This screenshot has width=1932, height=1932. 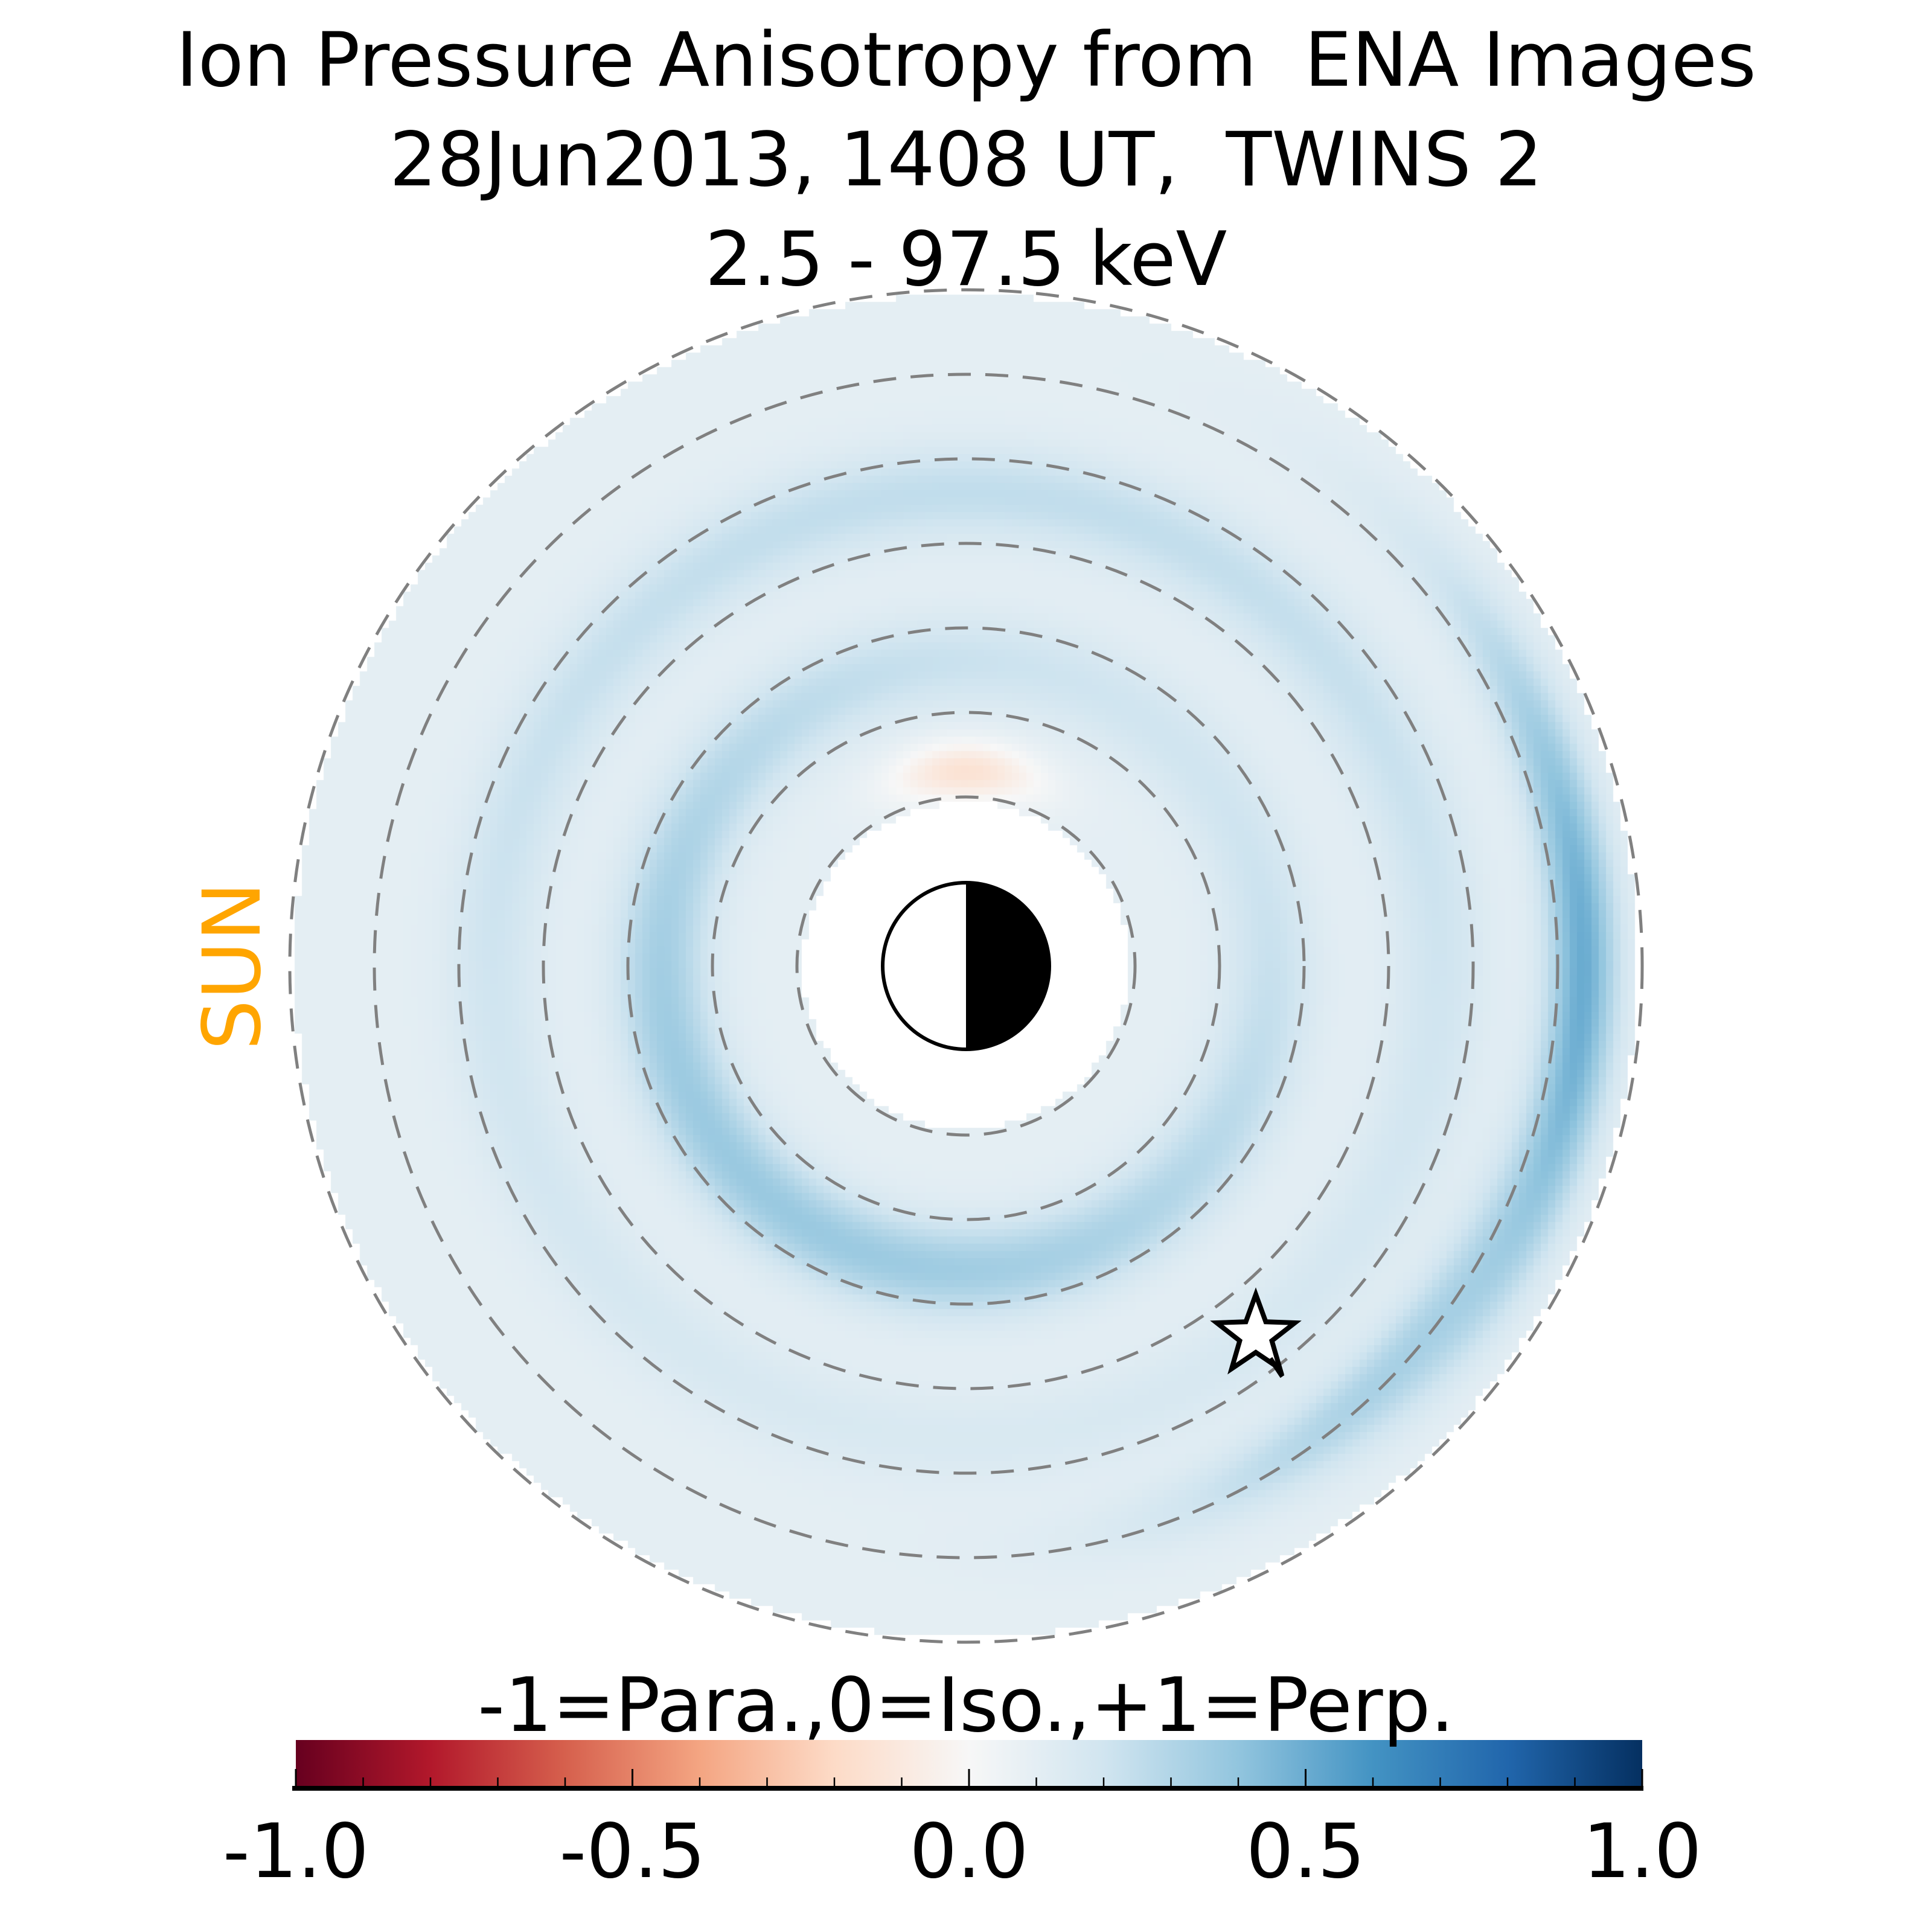 What do you see at coordinates (232, 966) in the screenshot?
I see `sun-label: SUN` at bounding box center [232, 966].